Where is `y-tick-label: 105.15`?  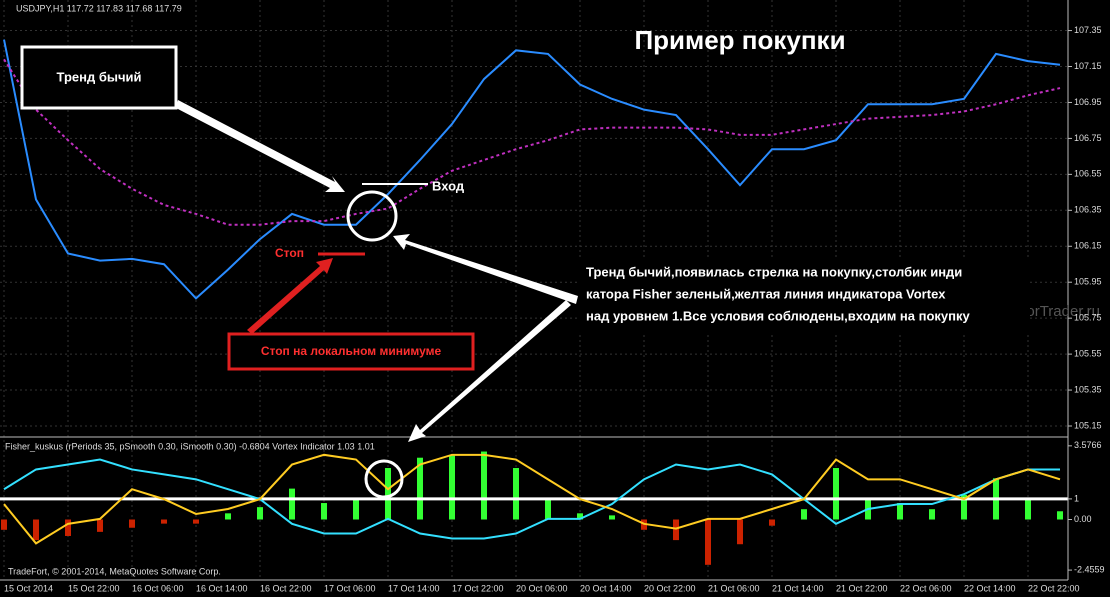
y-tick-label: 105.15 is located at coordinates (1088, 425).